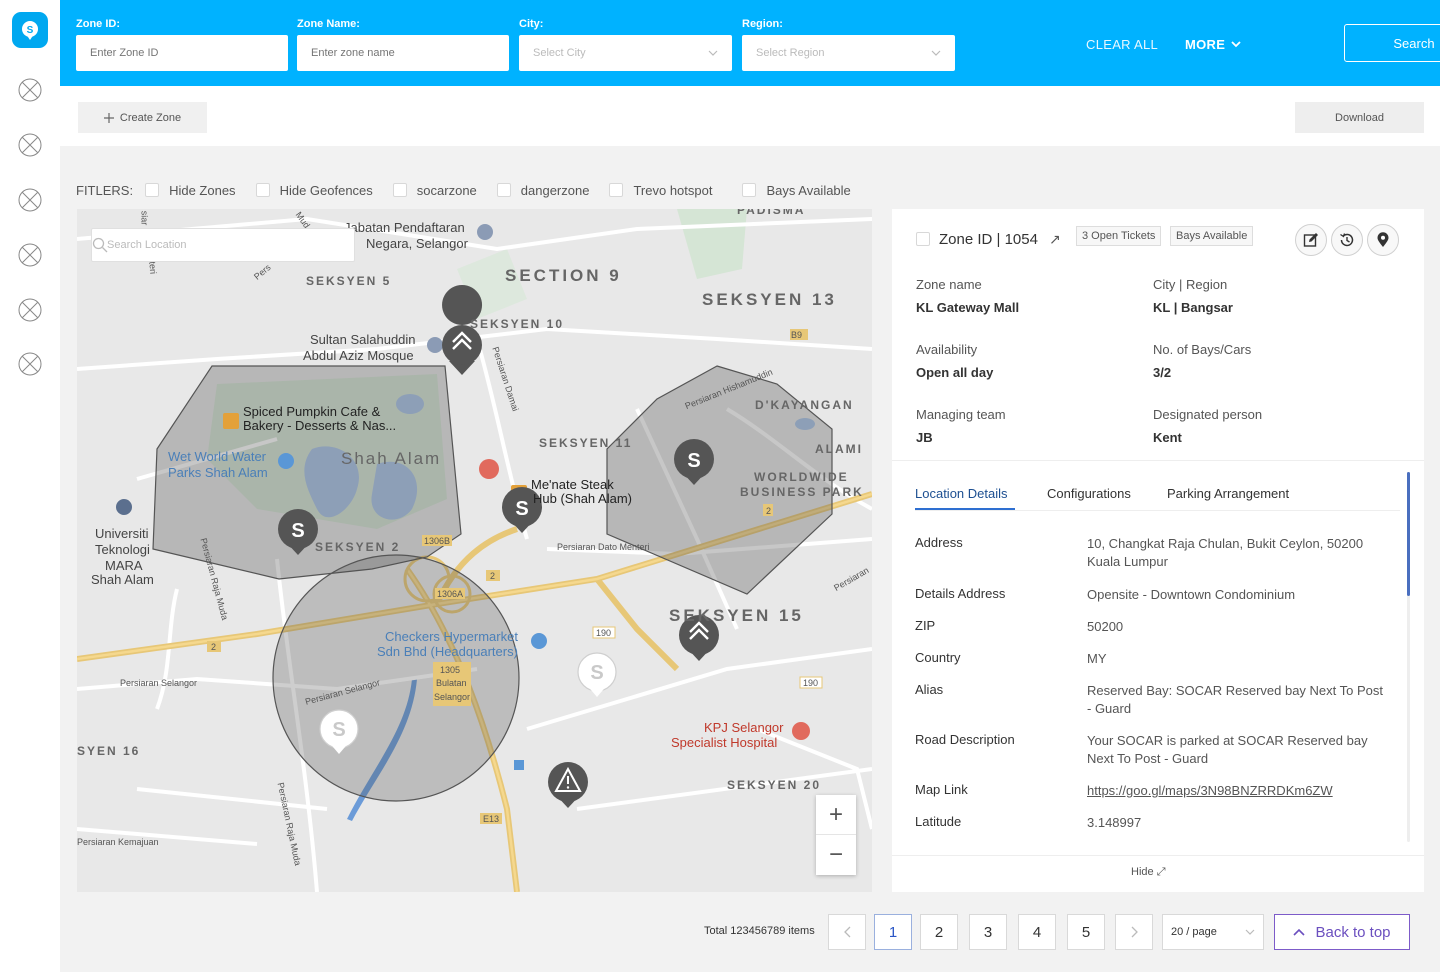 Image resolution: width=1440 pixels, height=972 pixels. I want to click on mosque-icon, so click(435, 345).